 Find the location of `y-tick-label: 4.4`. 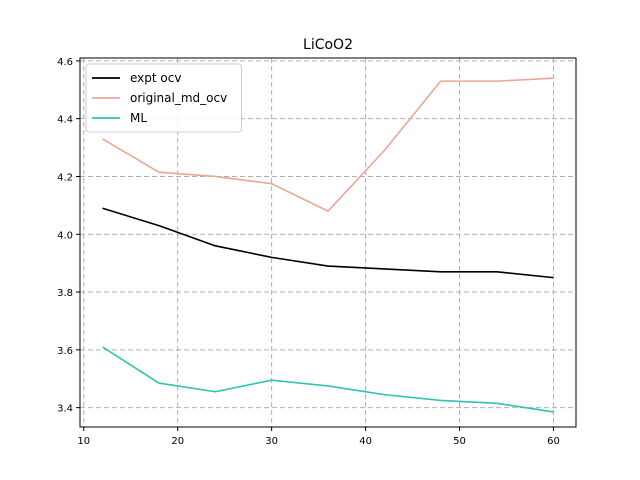

y-tick-label: 4.4 is located at coordinates (65, 120).